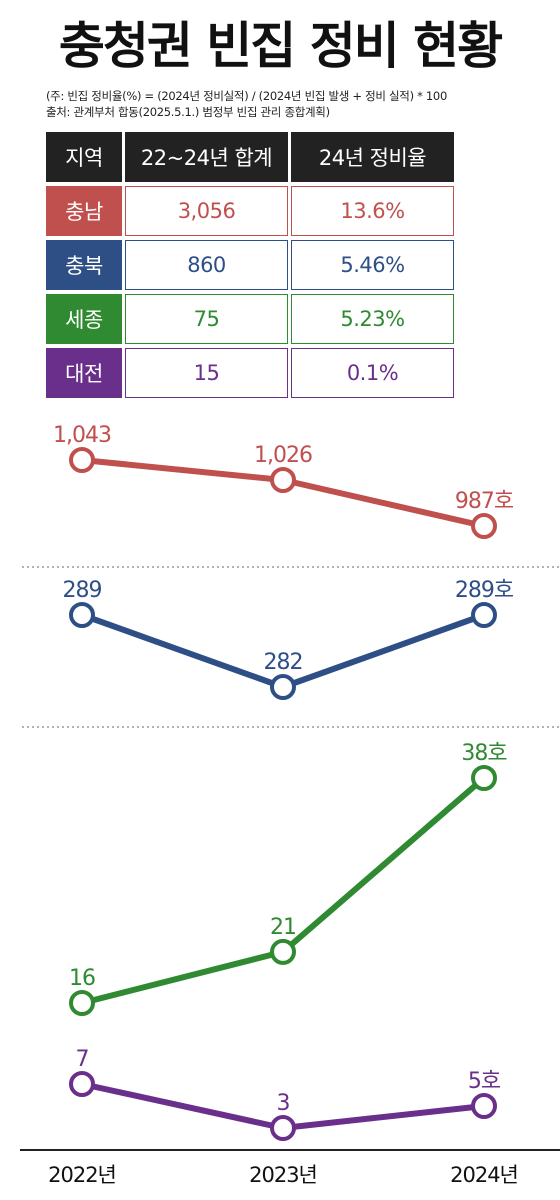 The image size is (560, 1200). I want to click on row-region-chungbuk: 충북, so click(84, 265).